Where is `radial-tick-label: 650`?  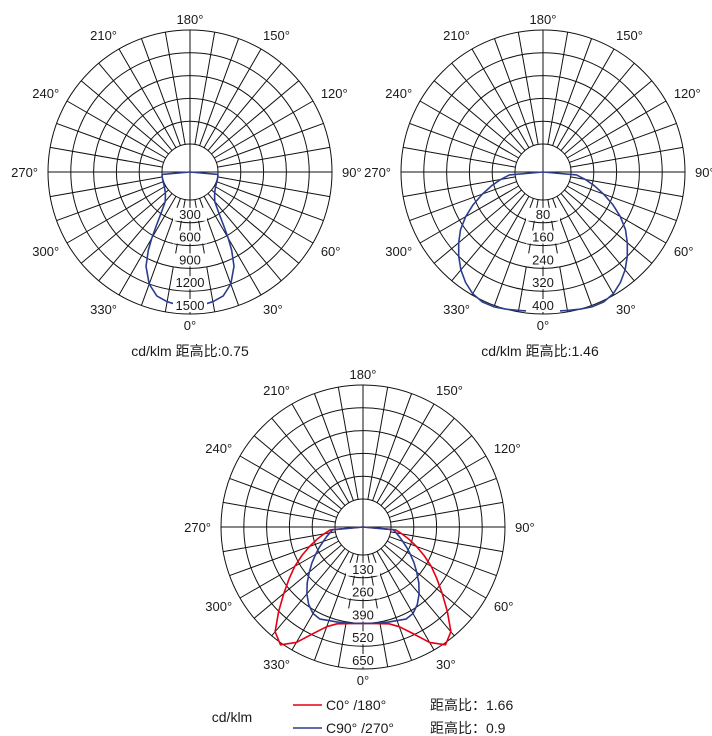 radial-tick-label: 650 is located at coordinates (363, 660).